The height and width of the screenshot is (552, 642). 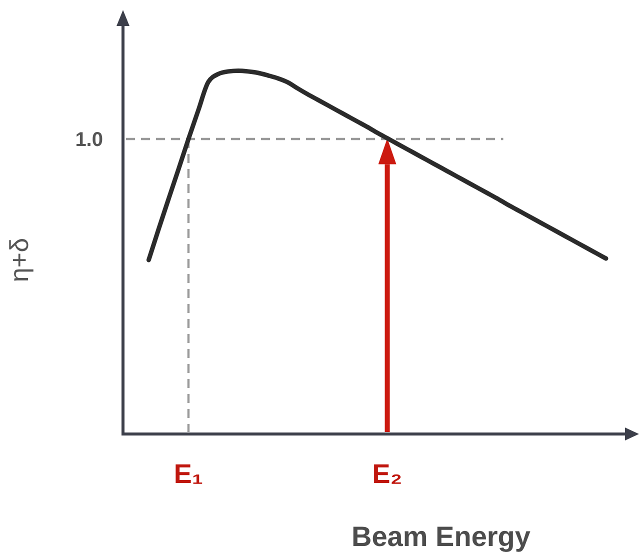 I want to click on x-axis-title: Beam Energy, so click(x=441, y=536).